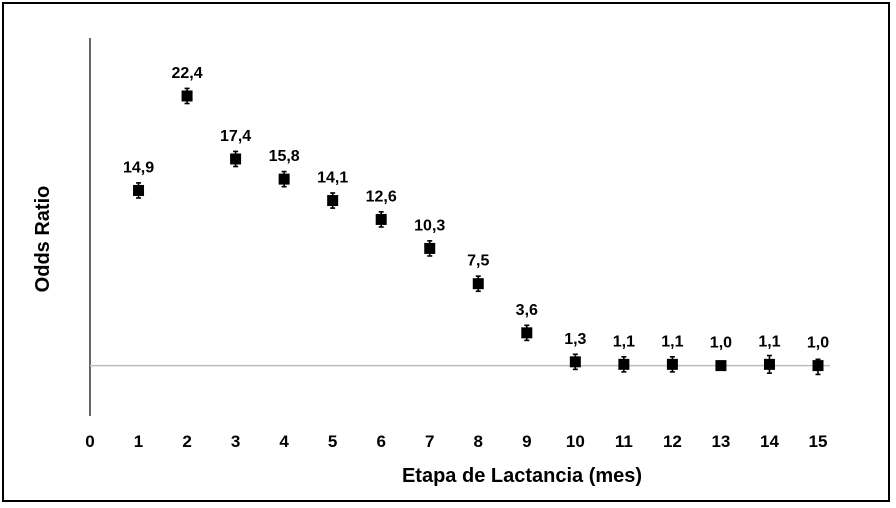 The image size is (896, 508). I want to click on x-tick-label: 8, so click(478, 441).